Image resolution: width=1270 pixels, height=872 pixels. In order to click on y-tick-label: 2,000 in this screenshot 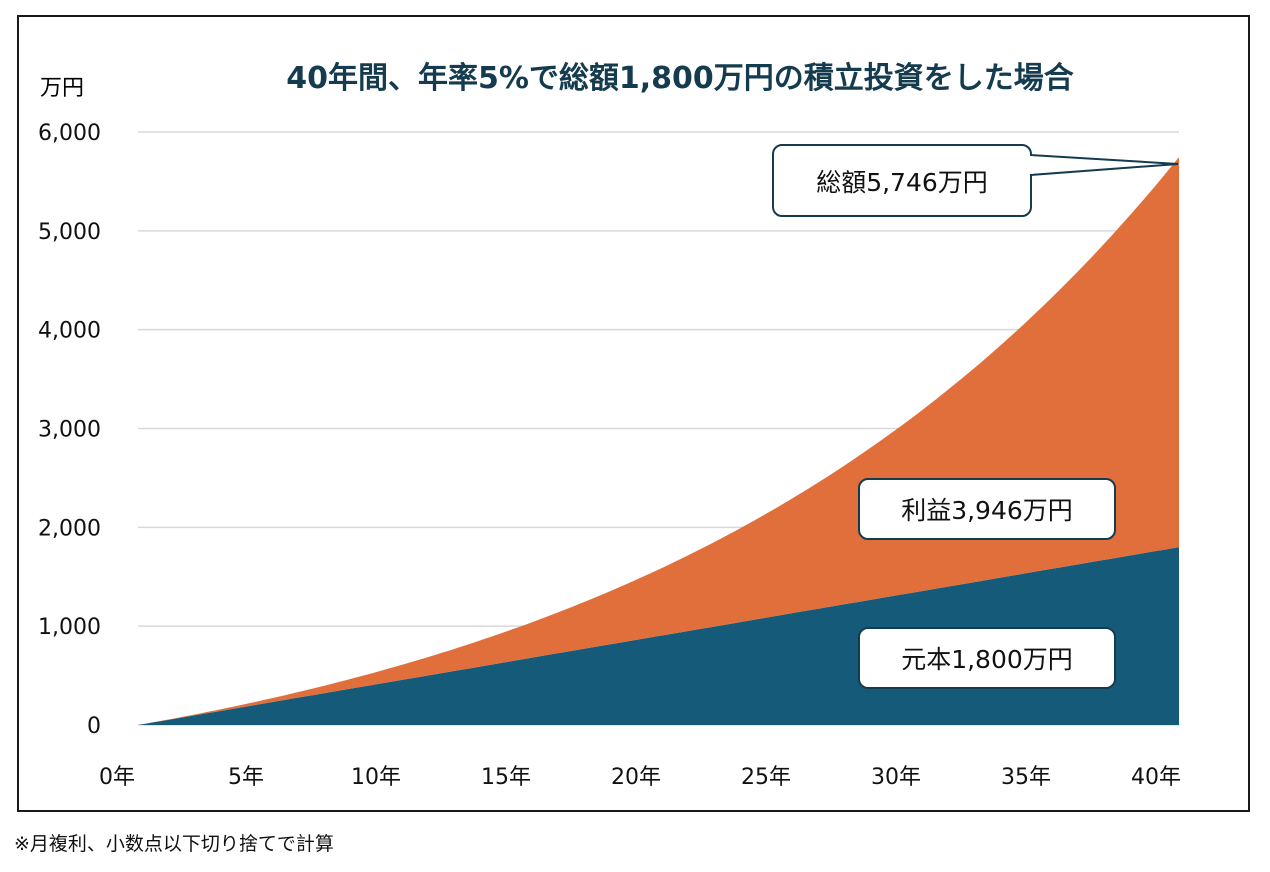, I will do `click(69, 528)`.